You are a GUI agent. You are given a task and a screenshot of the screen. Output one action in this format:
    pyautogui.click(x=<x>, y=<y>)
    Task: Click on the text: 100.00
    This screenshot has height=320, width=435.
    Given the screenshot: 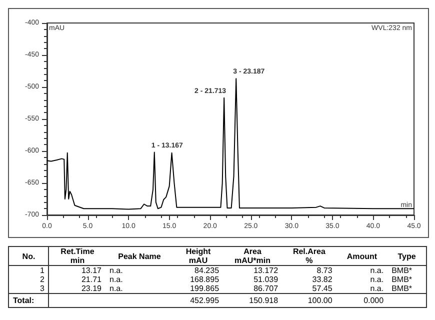 What is the action you would take?
    pyautogui.click(x=320, y=300)
    